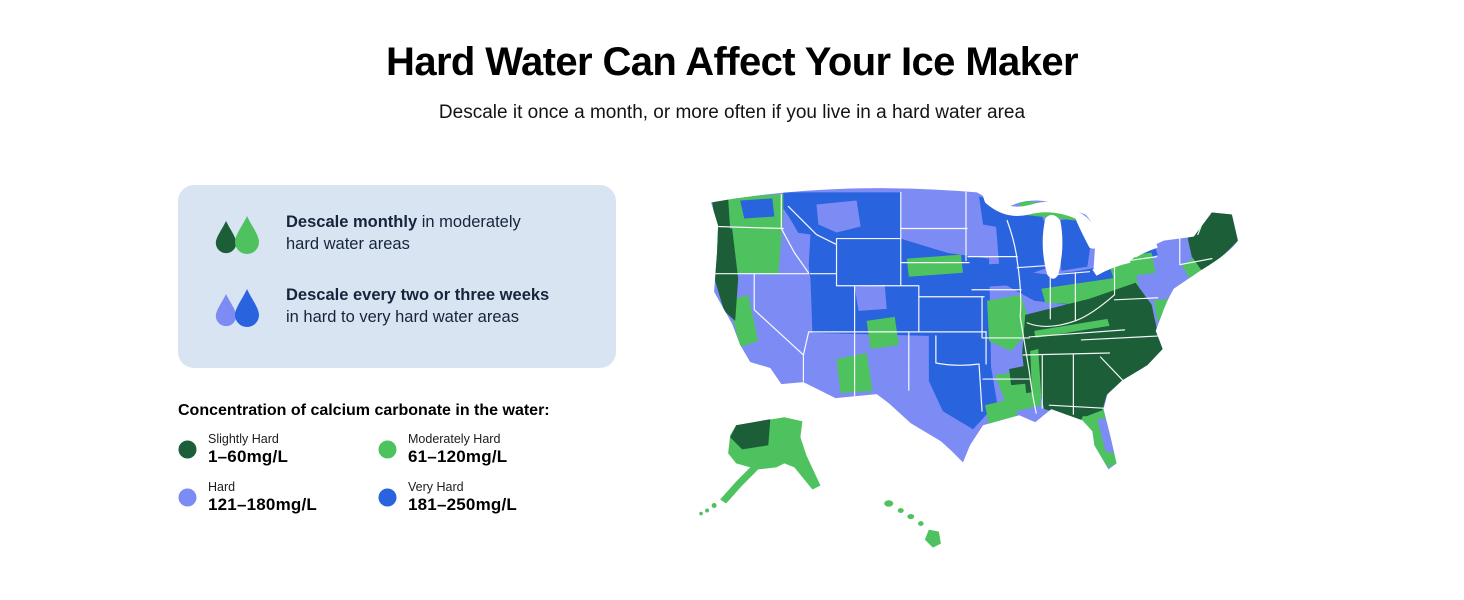 Image resolution: width=1464 pixels, height=600 pixels. What do you see at coordinates (1087, 230) in the screenshot?
I see `lake-huron` at bounding box center [1087, 230].